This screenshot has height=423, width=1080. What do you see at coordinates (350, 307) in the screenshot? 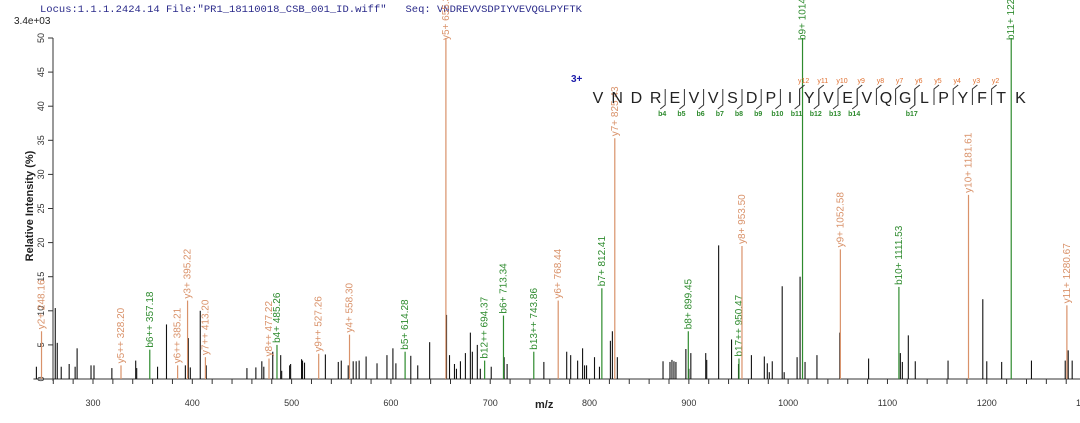
I see `peak-label: y4+ 558.30` at bounding box center [350, 307].